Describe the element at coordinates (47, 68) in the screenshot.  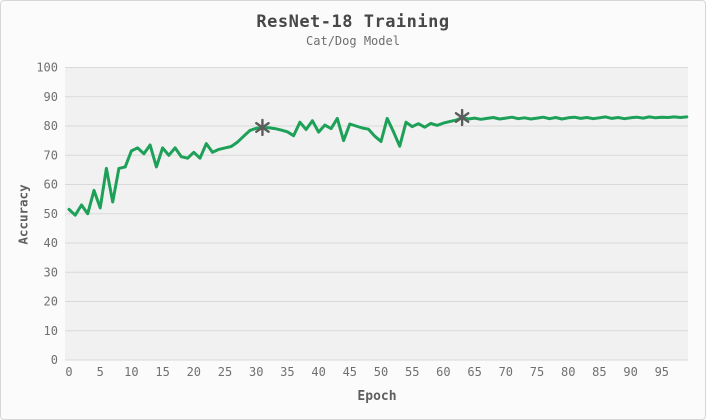
I see `y-tick-label: 100` at that location.